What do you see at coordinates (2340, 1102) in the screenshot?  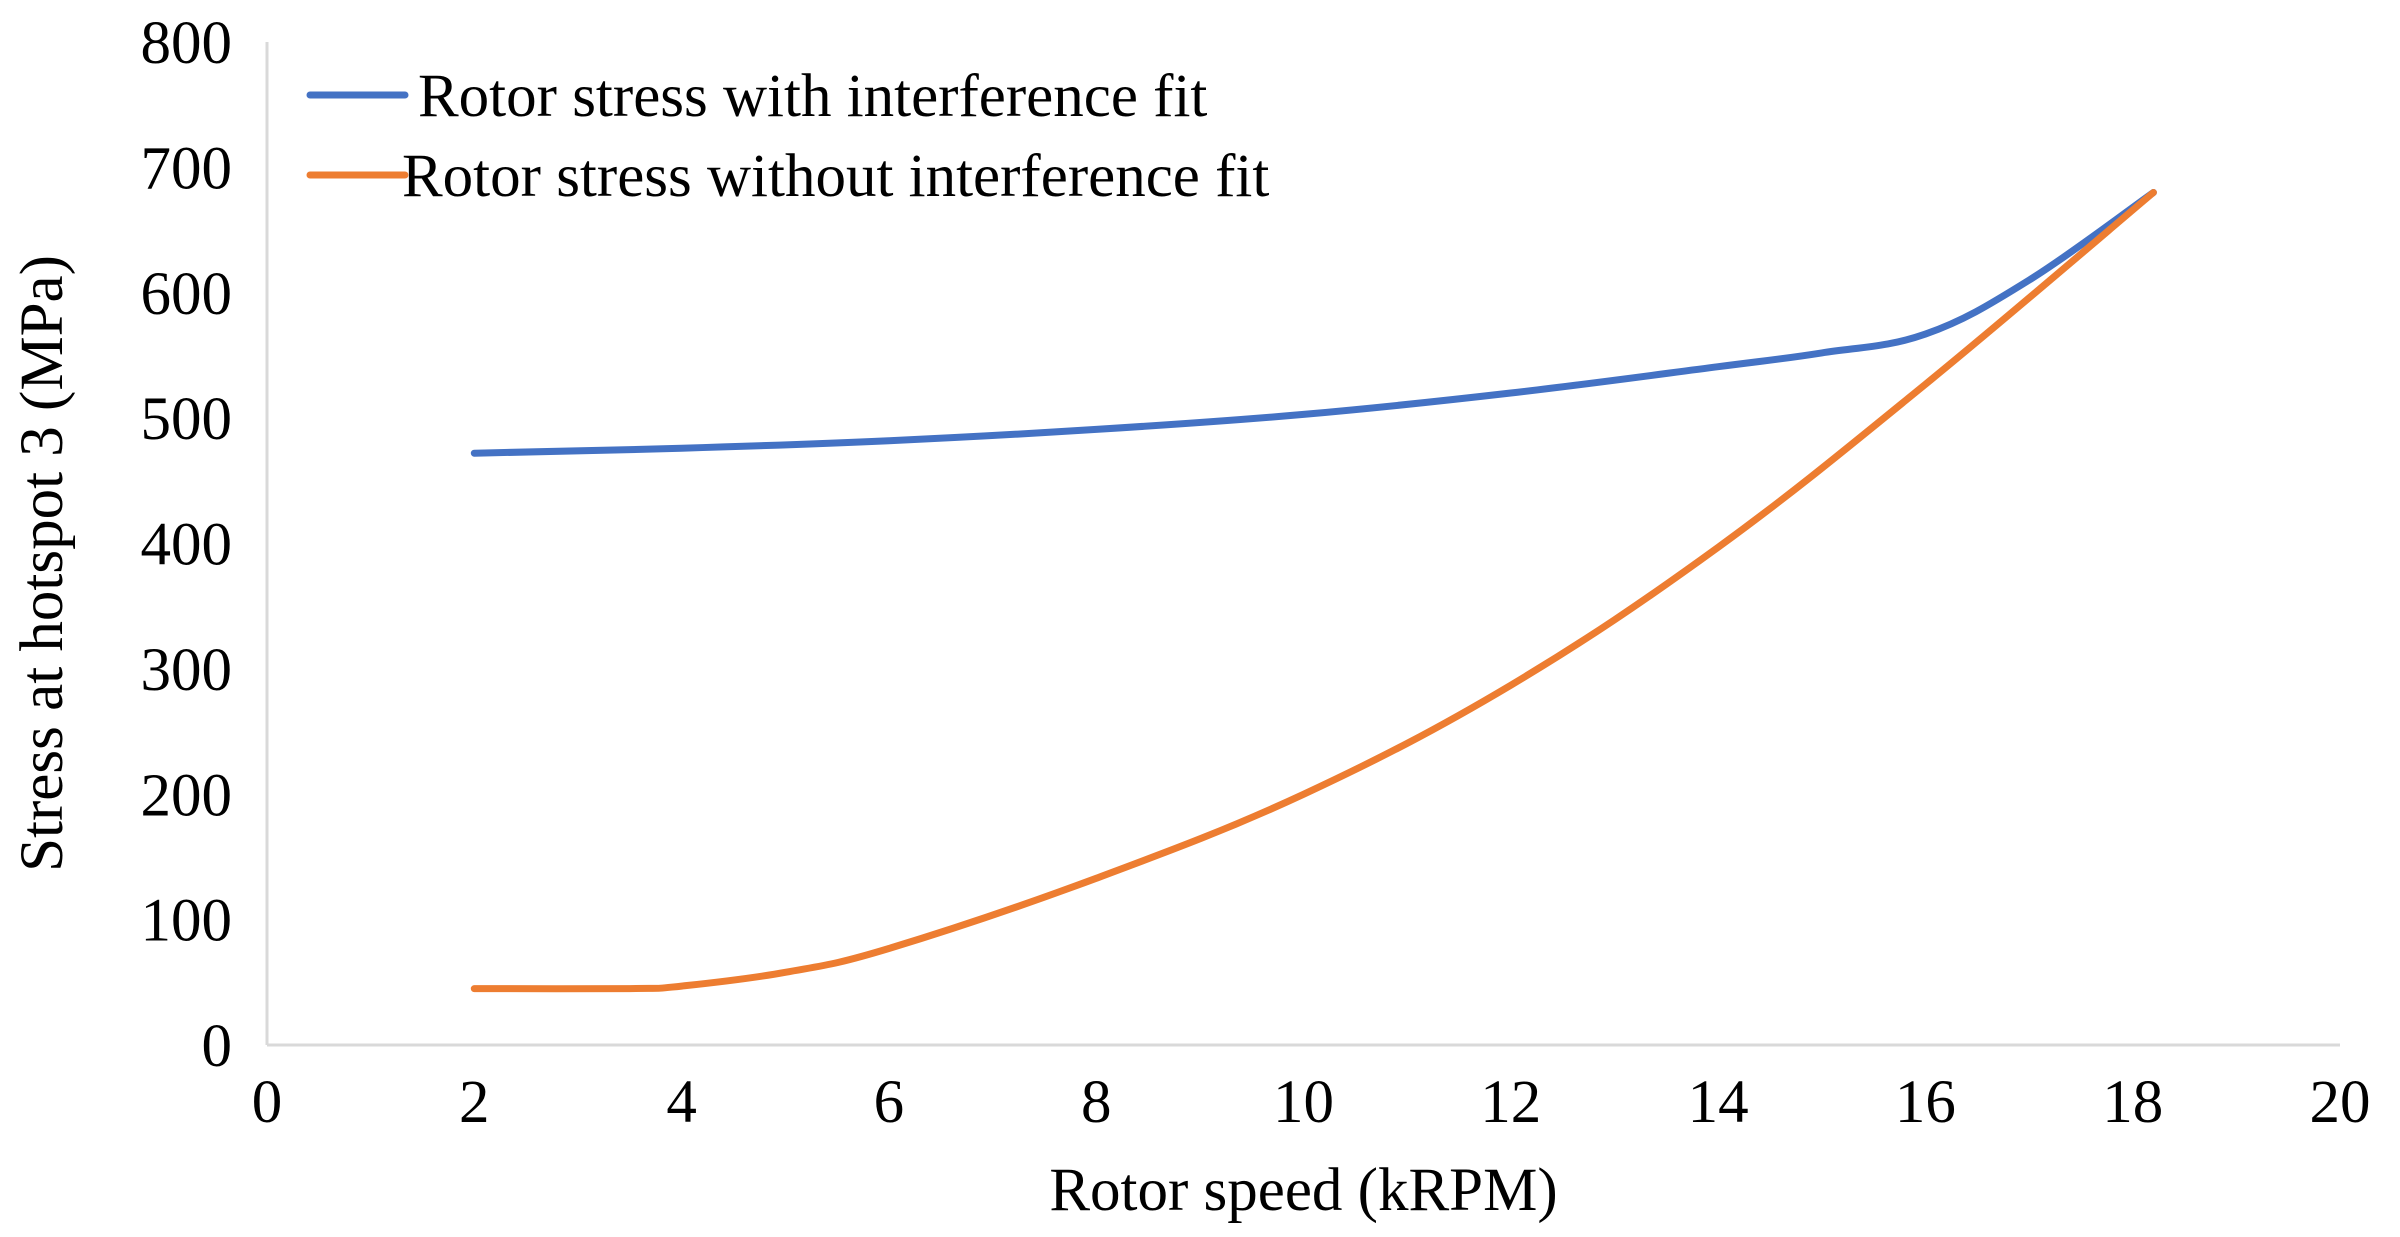 I see `x-tick-label: 20` at bounding box center [2340, 1102].